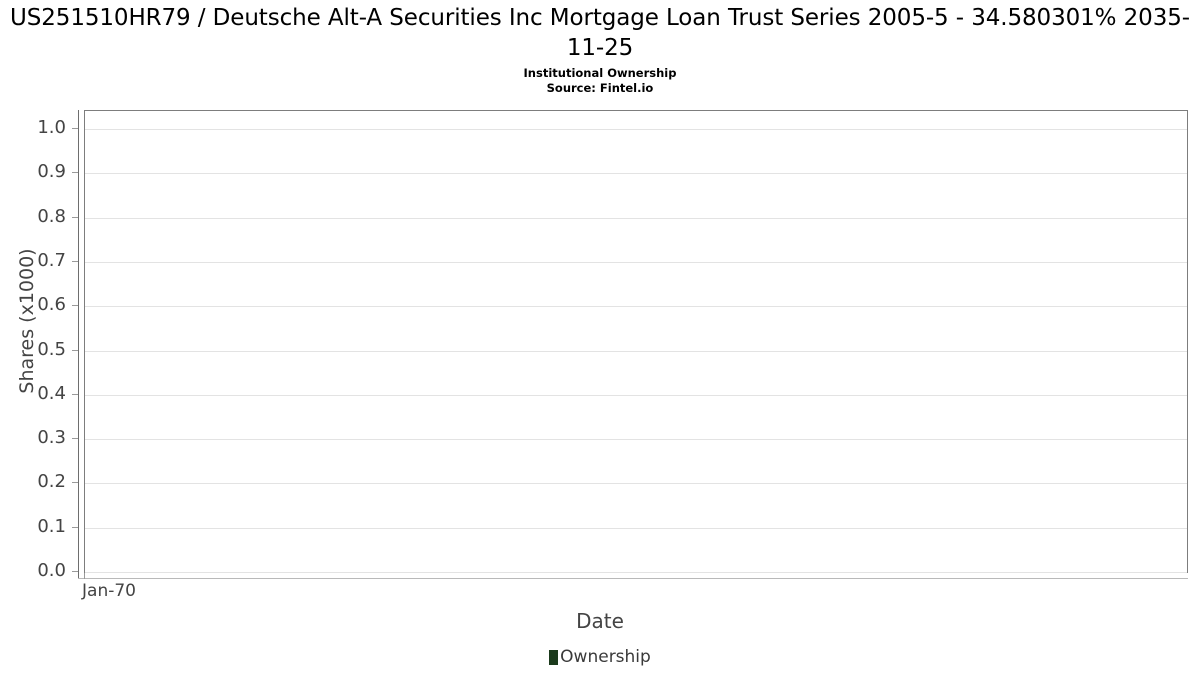 The height and width of the screenshot is (675, 1200). I want to click on y-tick-label: 0.6, so click(51, 305).